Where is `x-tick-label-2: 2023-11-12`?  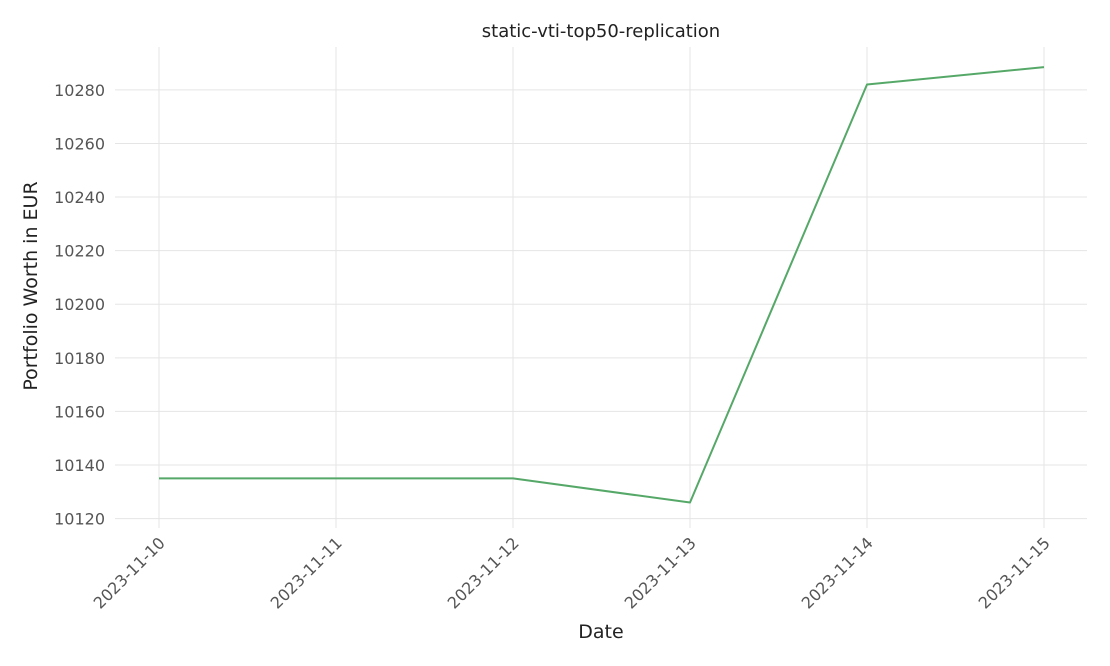
x-tick-label-2: 2023-11-12 is located at coordinates (483, 572).